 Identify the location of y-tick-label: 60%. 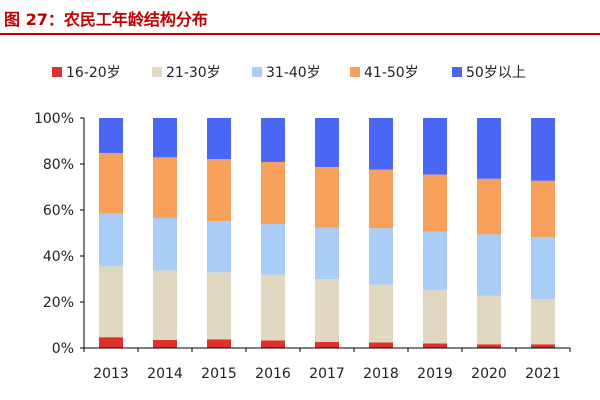
(58, 211).